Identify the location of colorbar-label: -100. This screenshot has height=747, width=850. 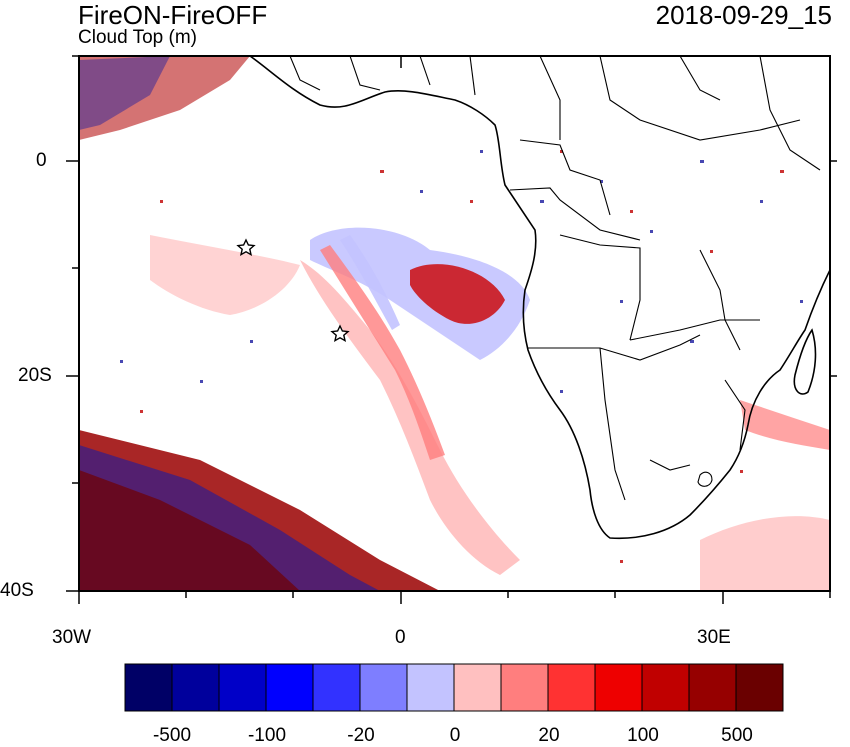
(267, 735).